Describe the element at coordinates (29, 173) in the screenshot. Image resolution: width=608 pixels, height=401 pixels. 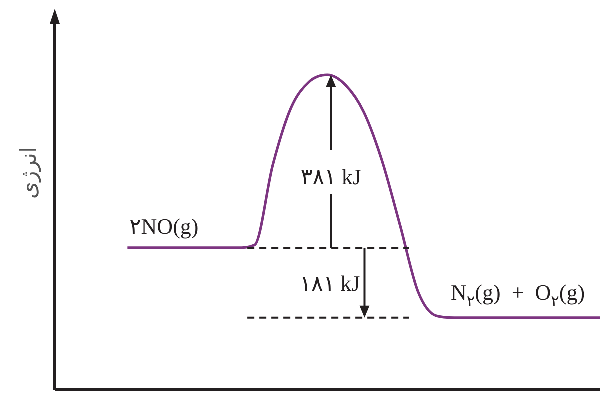
I see `y-axis-title: انرژی` at that location.